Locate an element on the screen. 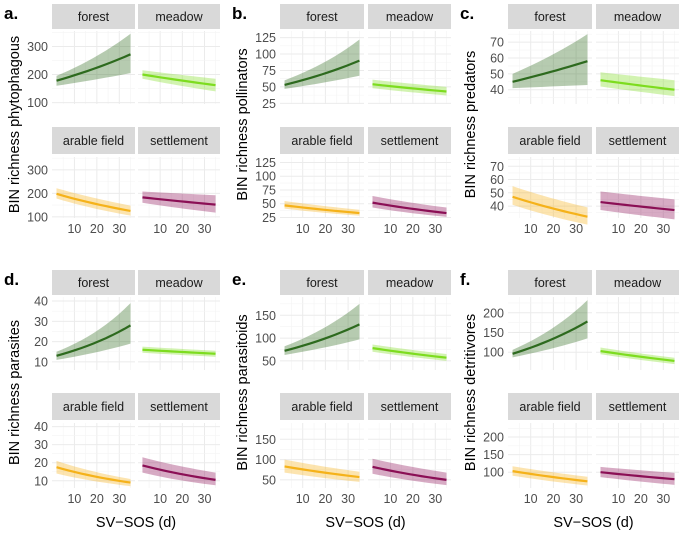 This screenshot has height=534, width=685. panel-a-settlement-strip is located at coordinates (179, 140).